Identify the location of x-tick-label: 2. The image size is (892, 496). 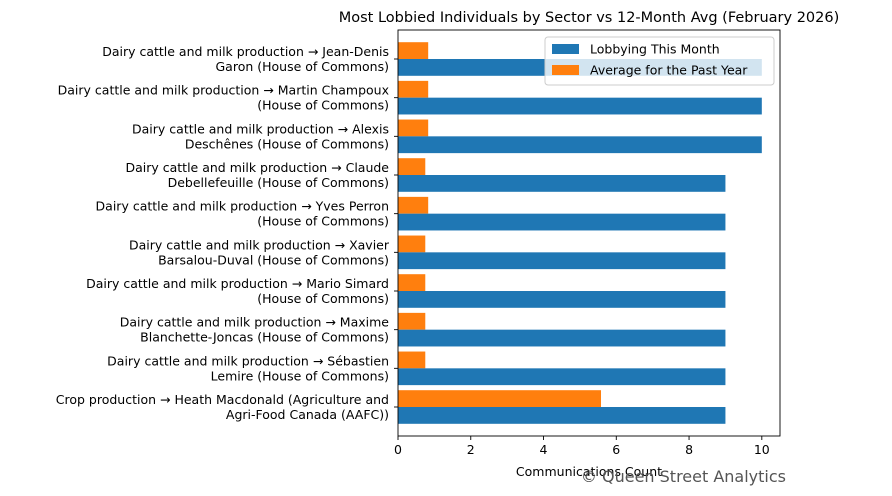
(471, 449).